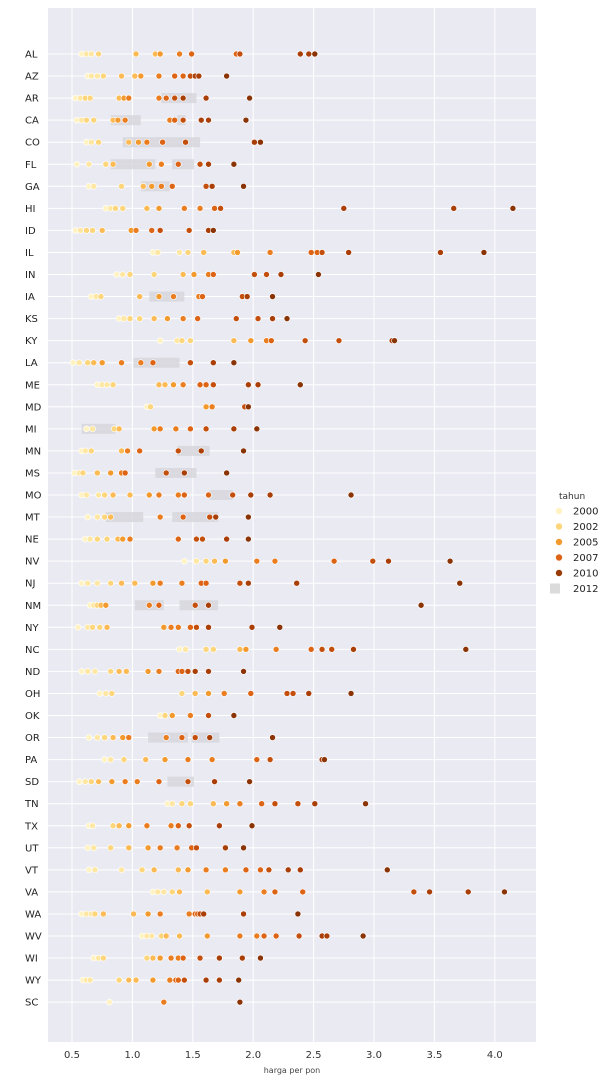 The height and width of the screenshot is (1082, 609). Describe the element at coordinates (206, 407) in the screenshot. I see `point-md` at that location.